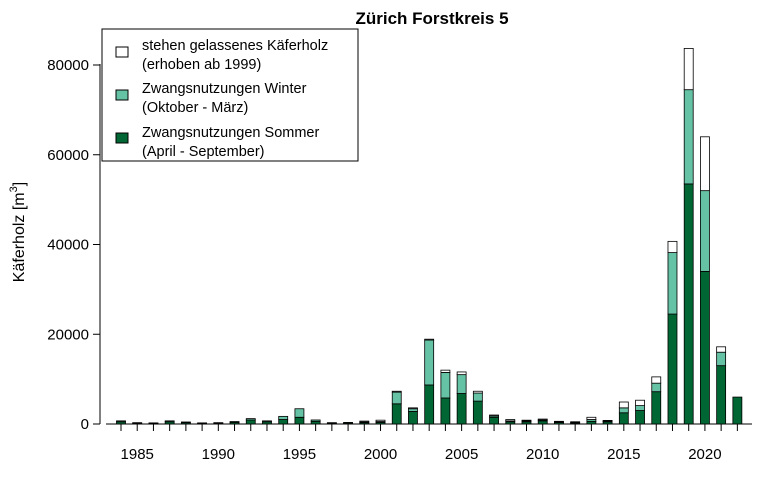 This screenshot has height=484, width=768. I want to click on bar-winter-2005, so click(461, 384).